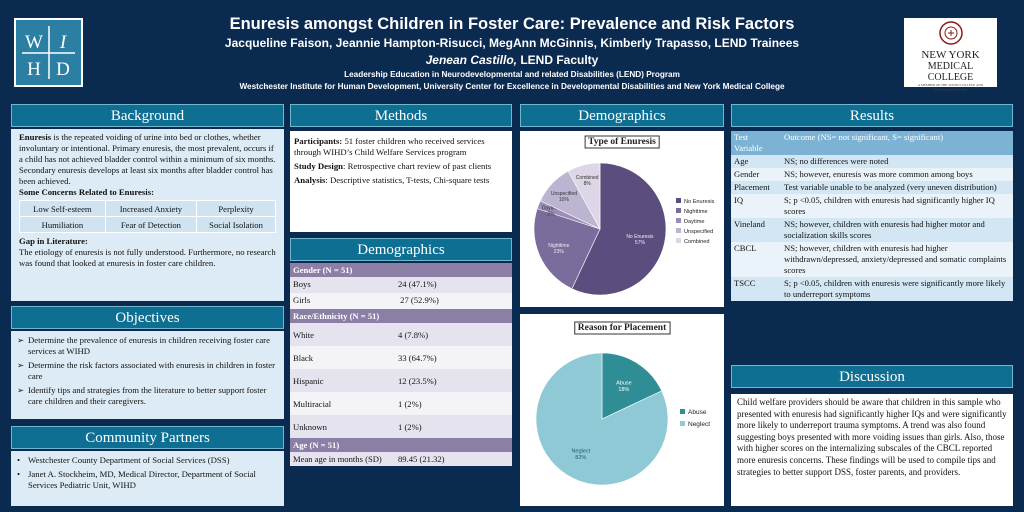  I want to click on legend-label: Unspecified, so click(698, 232).